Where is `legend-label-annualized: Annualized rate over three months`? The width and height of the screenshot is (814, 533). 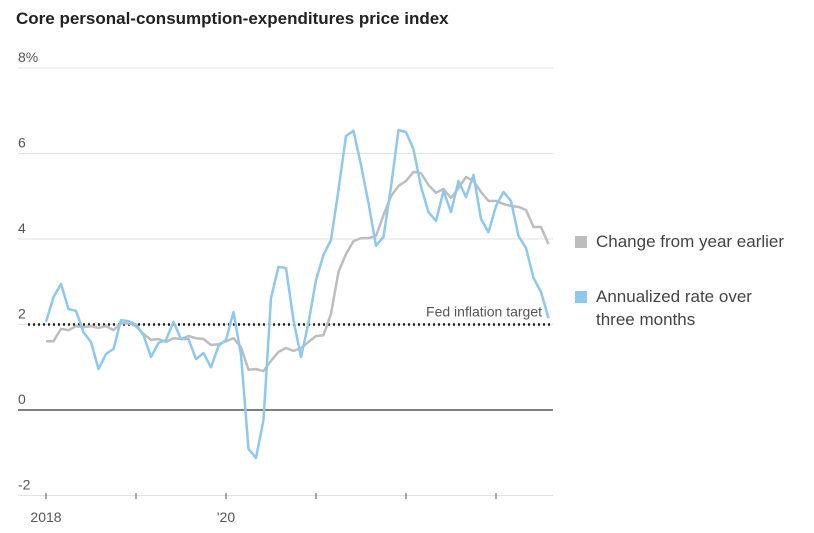 legend-label-annualized: Annualized rate over three months is located at coordinates (674, 308).